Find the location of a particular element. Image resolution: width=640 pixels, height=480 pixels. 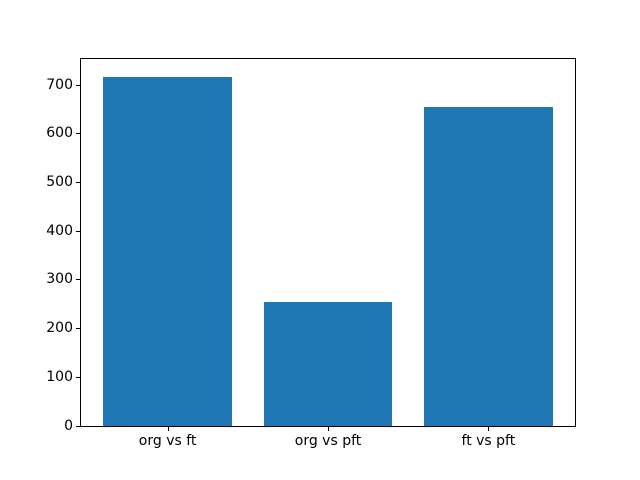

bar-org-vs-ft is located at coordinates (167, 251).